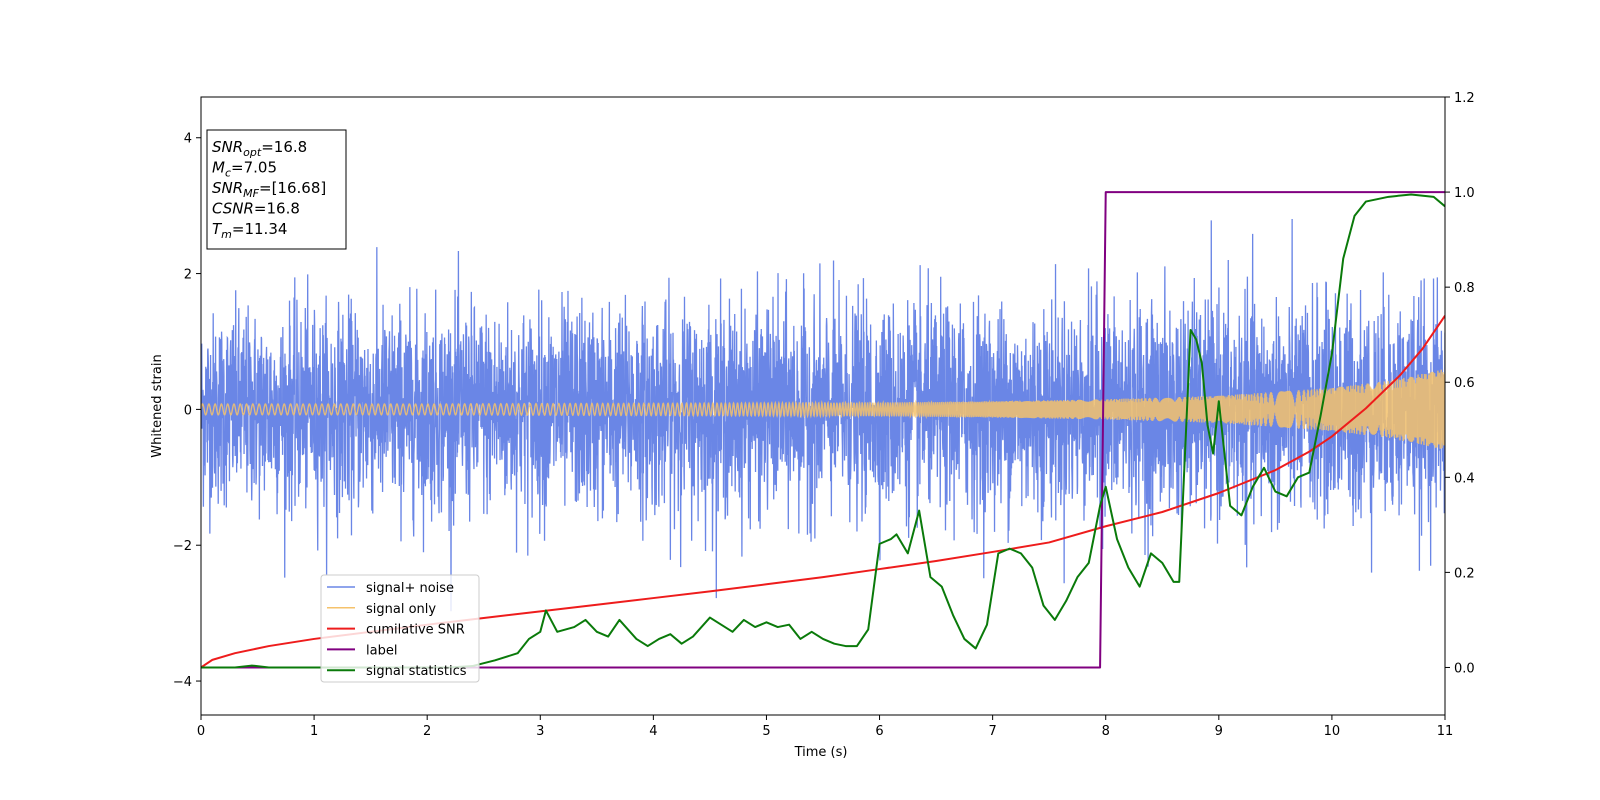 The height and width of the screenshot is (800, 1600). Describe the element at coordinates (1445, 731) in the screenshot. I see `x-tick-label: 11` at that location.